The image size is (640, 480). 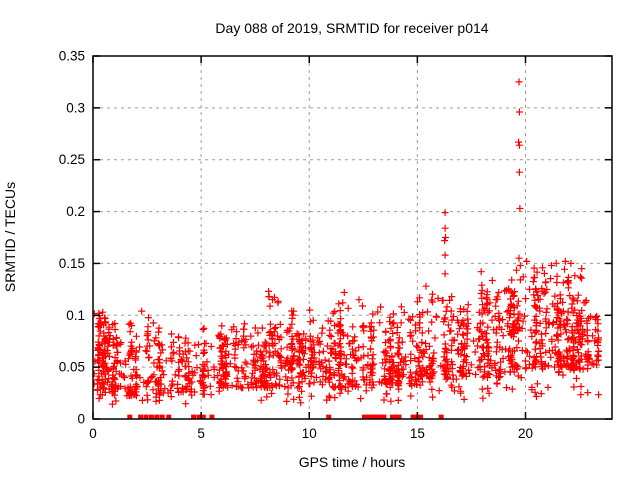 What do you see at coordinates (72, 263) in the screenshot?
I see `y-tick-label: 0.15` at bounding box center [72, 263].